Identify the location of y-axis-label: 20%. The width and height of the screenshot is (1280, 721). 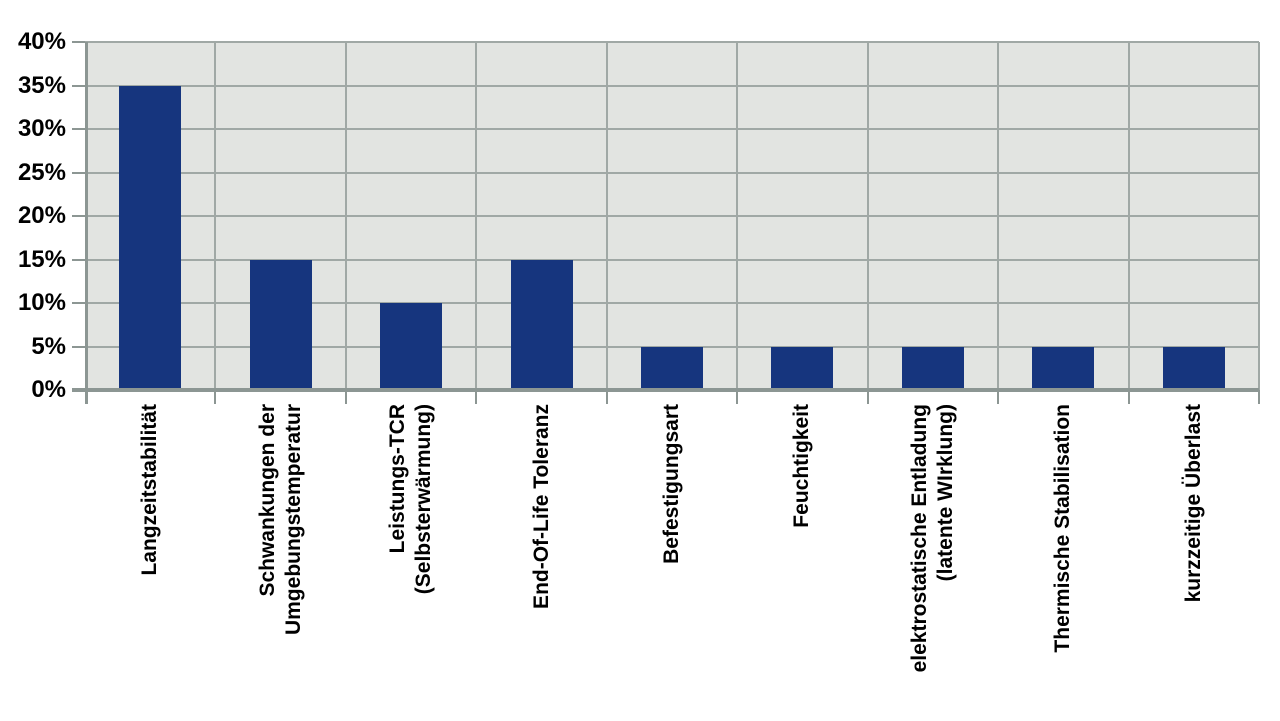
(41, 215).